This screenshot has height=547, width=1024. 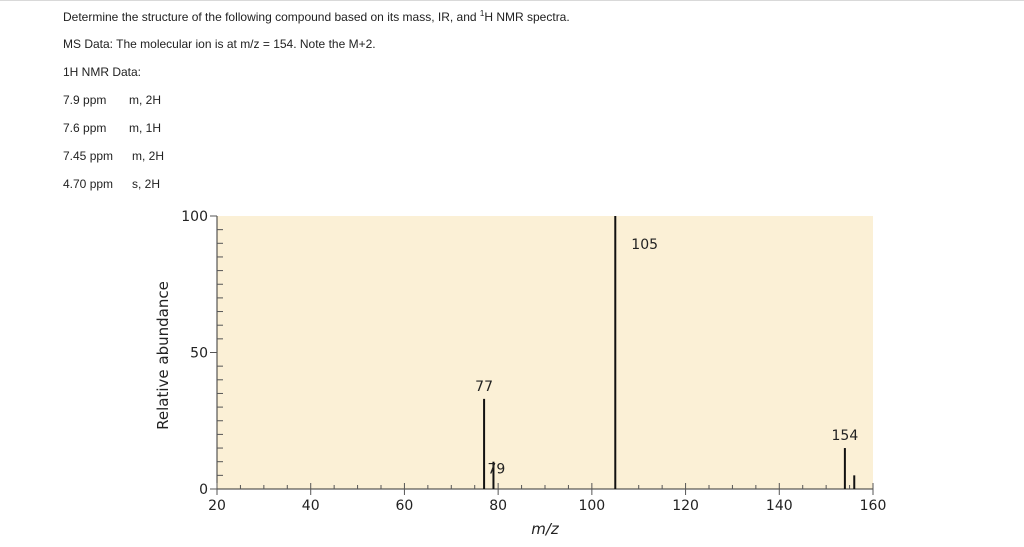 I want to click on nmr-row: 7.45 ppm m, 2H, so click(x=113, y=156).